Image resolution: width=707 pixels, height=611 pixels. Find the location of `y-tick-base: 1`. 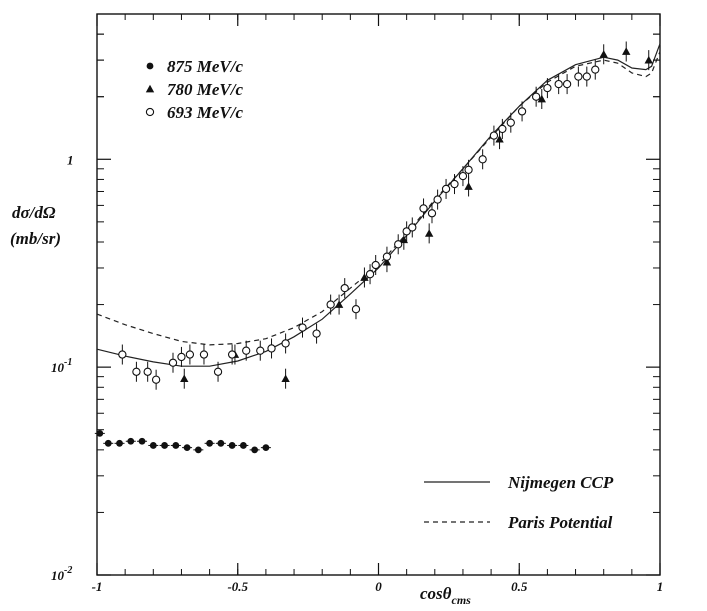

y-tick-base: 1 is located at coordinates (70, 159).